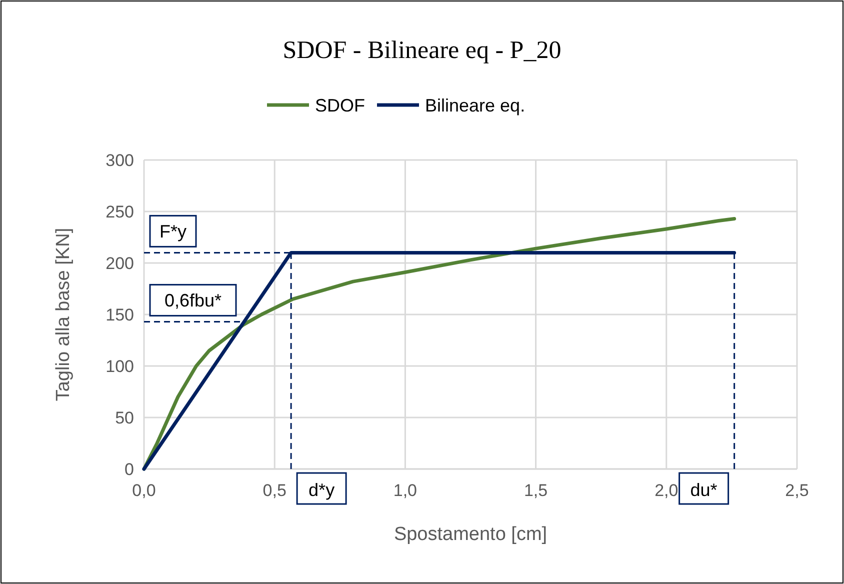 This screenshot has height=584, width=844. What do you see at coordinates (124, 418) in the screenshot?
I see `y-tick-label: 50` at bounding box center [124, 418].